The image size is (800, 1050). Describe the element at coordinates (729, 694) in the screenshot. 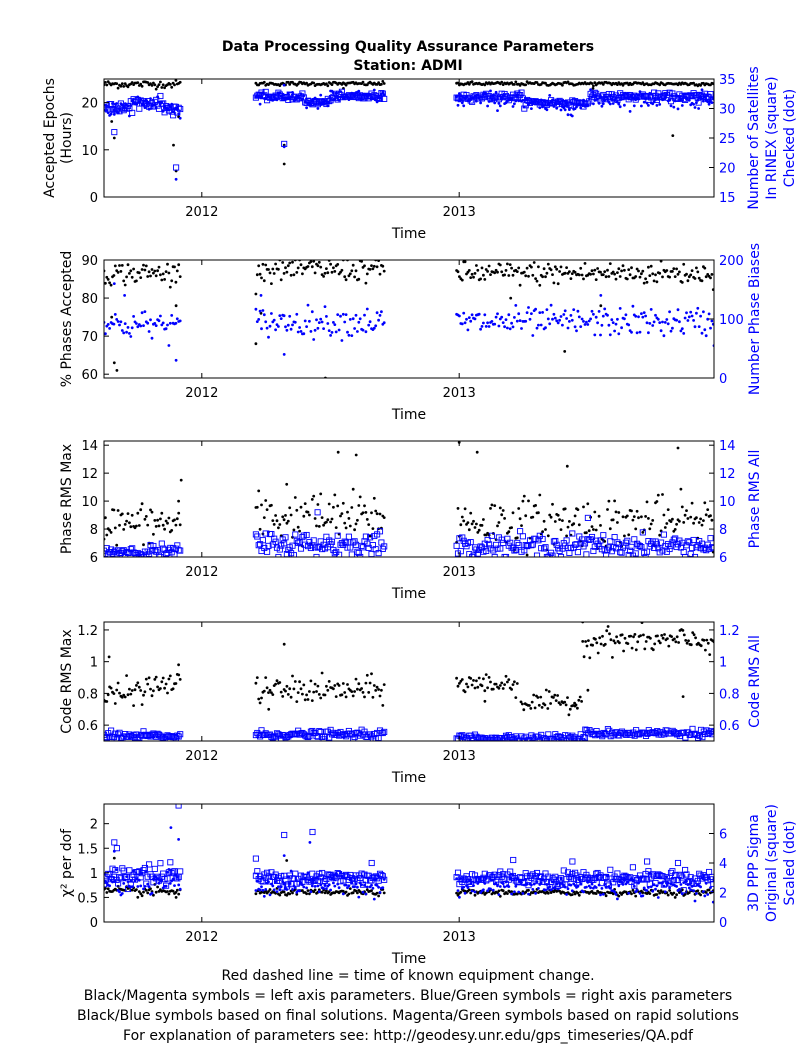

I see `y-right-tick-label: 0.8` at that location.